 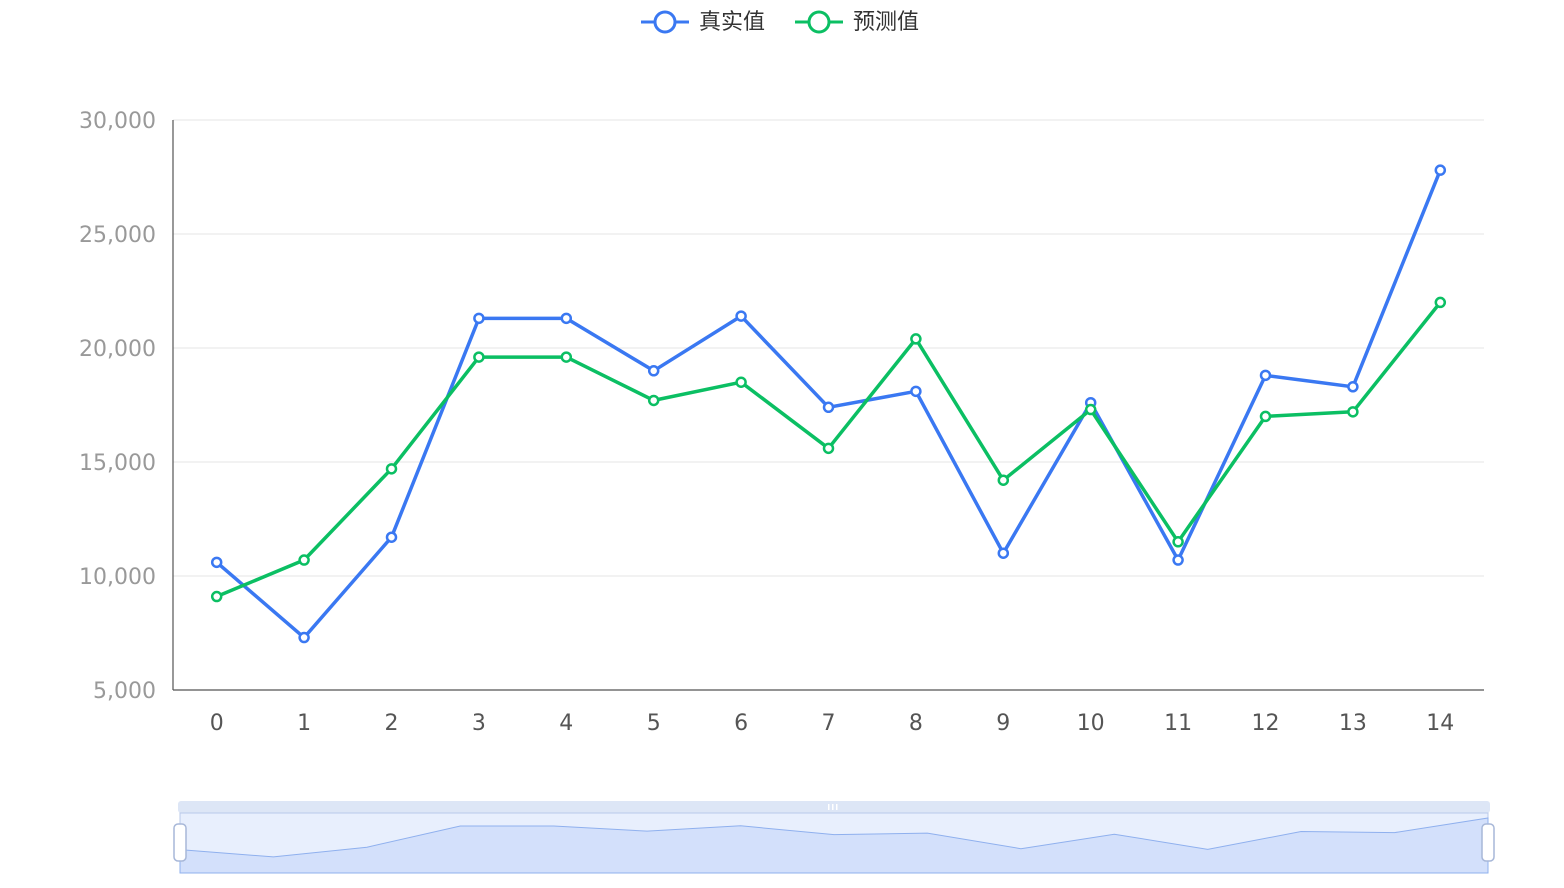 I want to click on legend-label-actual: 真实值, so click(x=732, y=22).